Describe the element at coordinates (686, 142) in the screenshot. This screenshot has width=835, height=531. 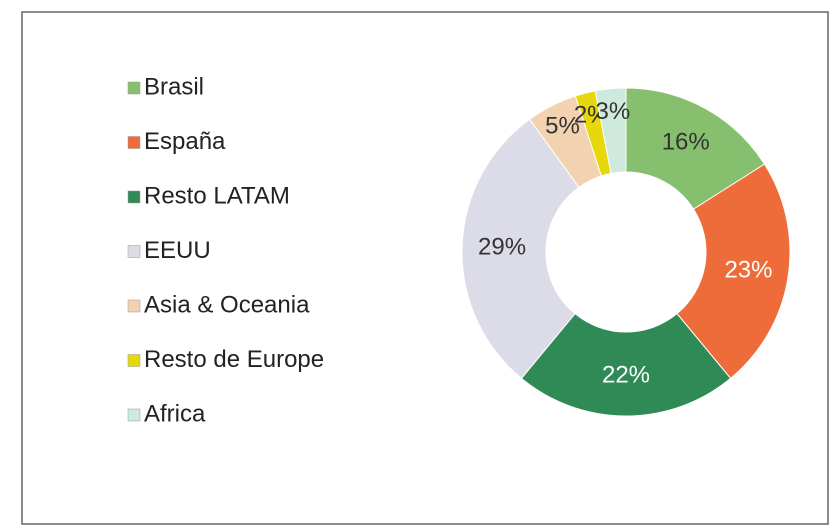
I see `data-label: 16%` at that location.